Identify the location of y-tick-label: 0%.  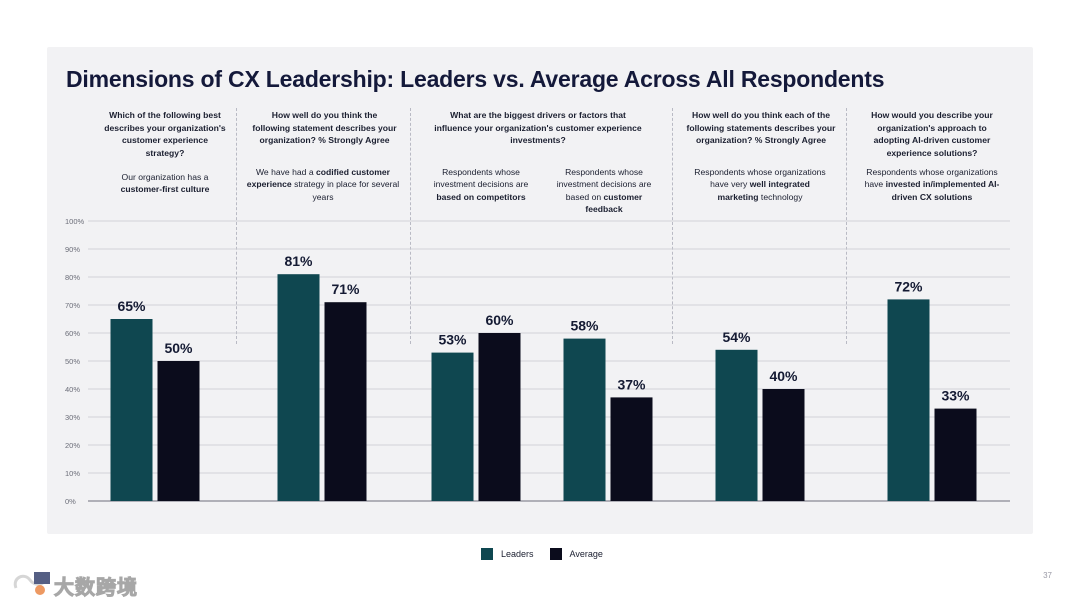
(70, 501).